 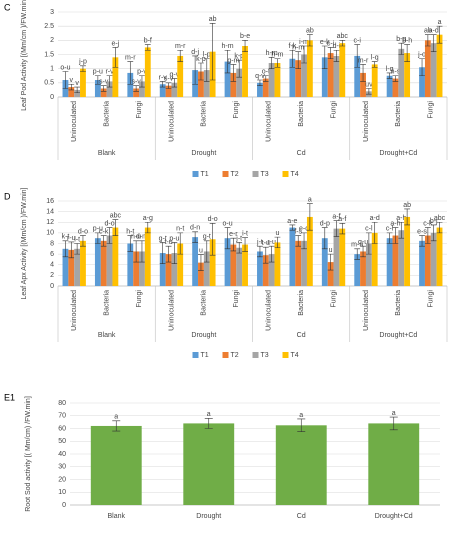 I want to click on significance-letter: a-h, so click(x=401, y=218).